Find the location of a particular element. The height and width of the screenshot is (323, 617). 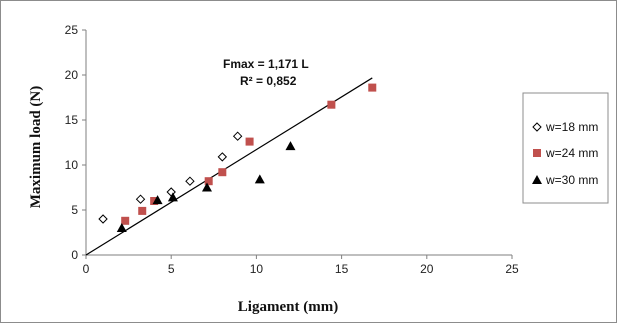

y-tick-label: 15 is located at coordinates (72, 120).